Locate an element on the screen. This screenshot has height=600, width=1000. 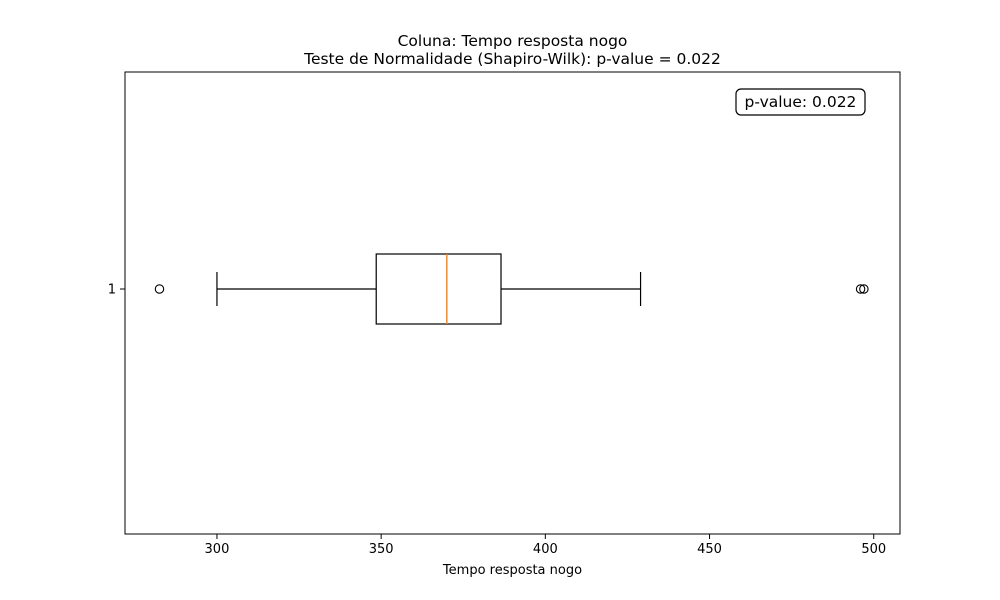
x-tick-label: 450 is located at coordinates (709, 549).